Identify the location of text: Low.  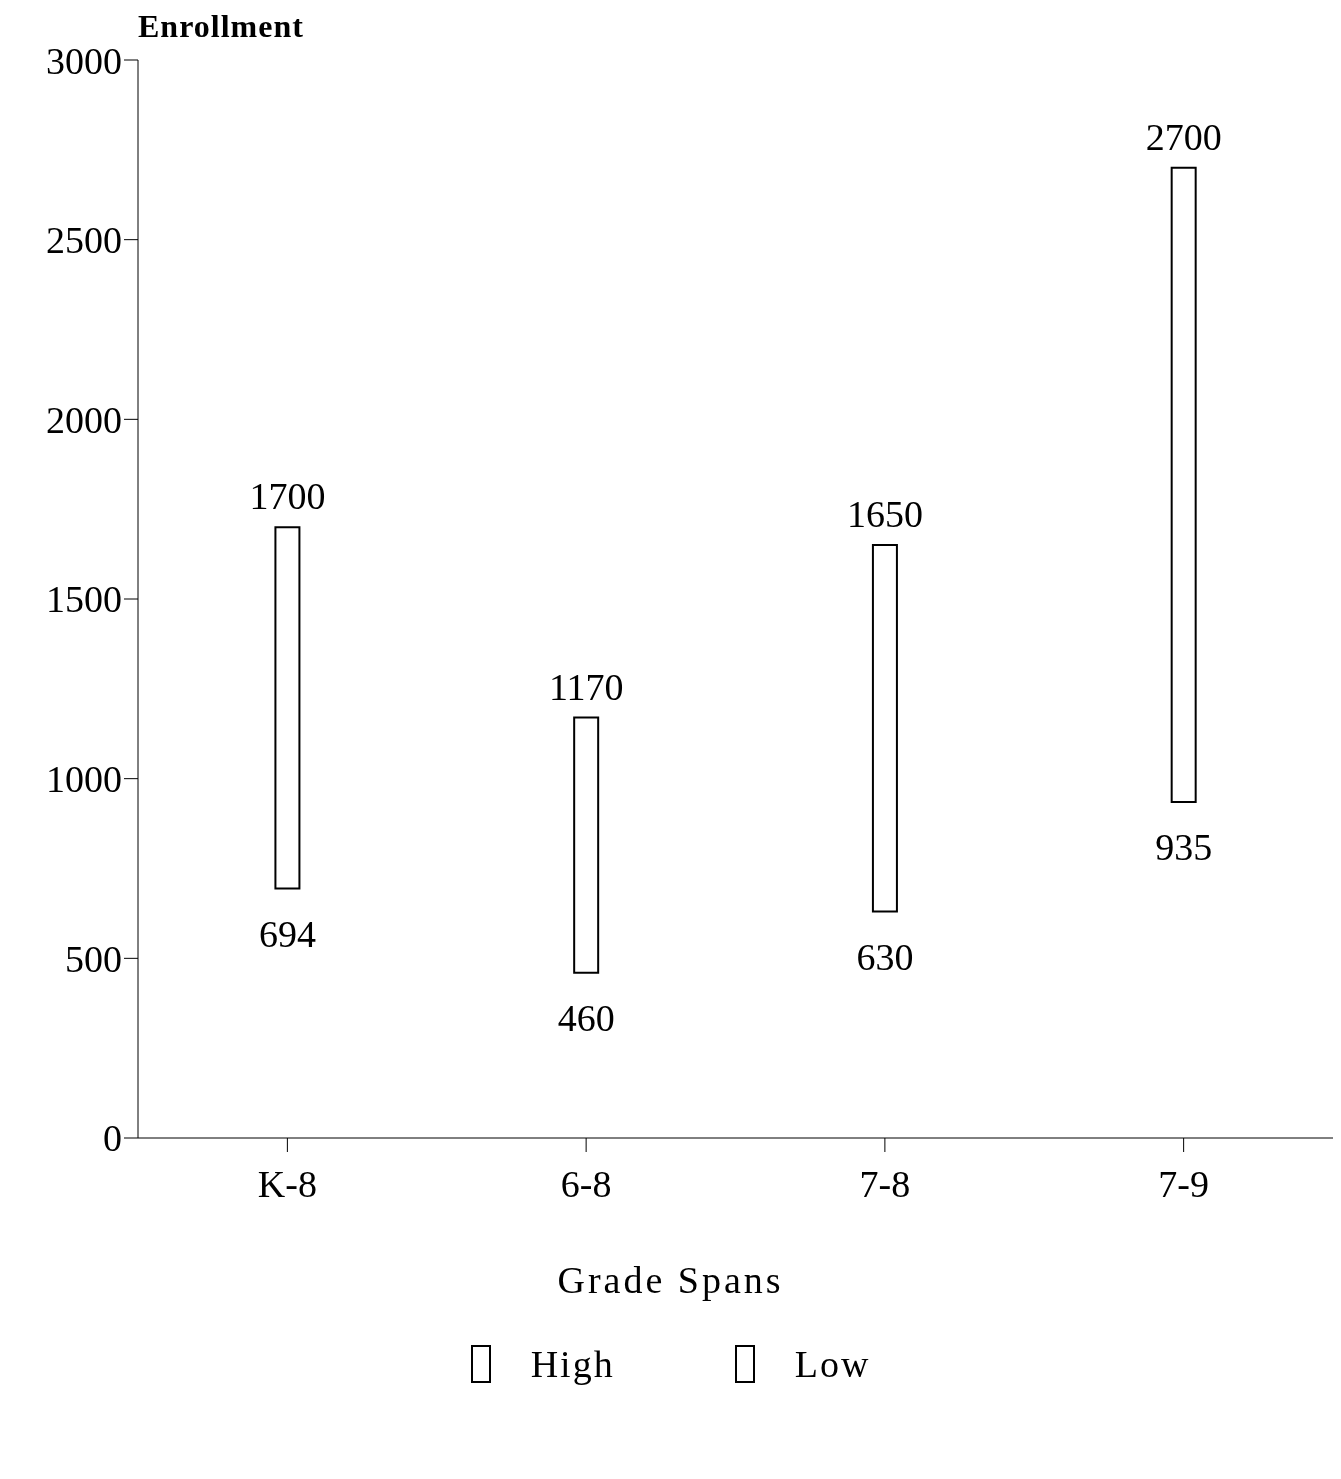
(832, 1364).